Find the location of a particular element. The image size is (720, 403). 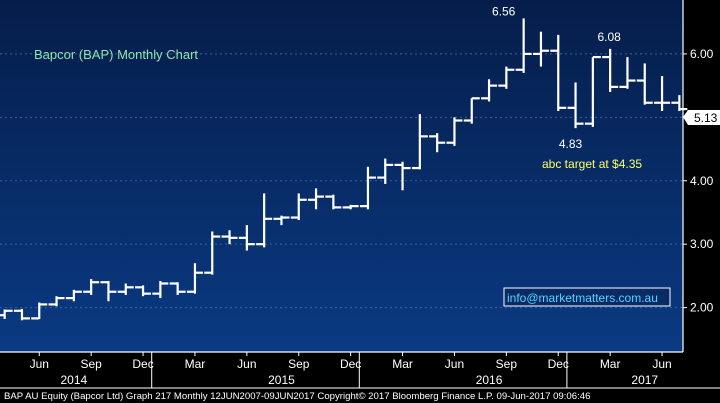

year-label-0: 2014 is located at coordinates (73, 380).